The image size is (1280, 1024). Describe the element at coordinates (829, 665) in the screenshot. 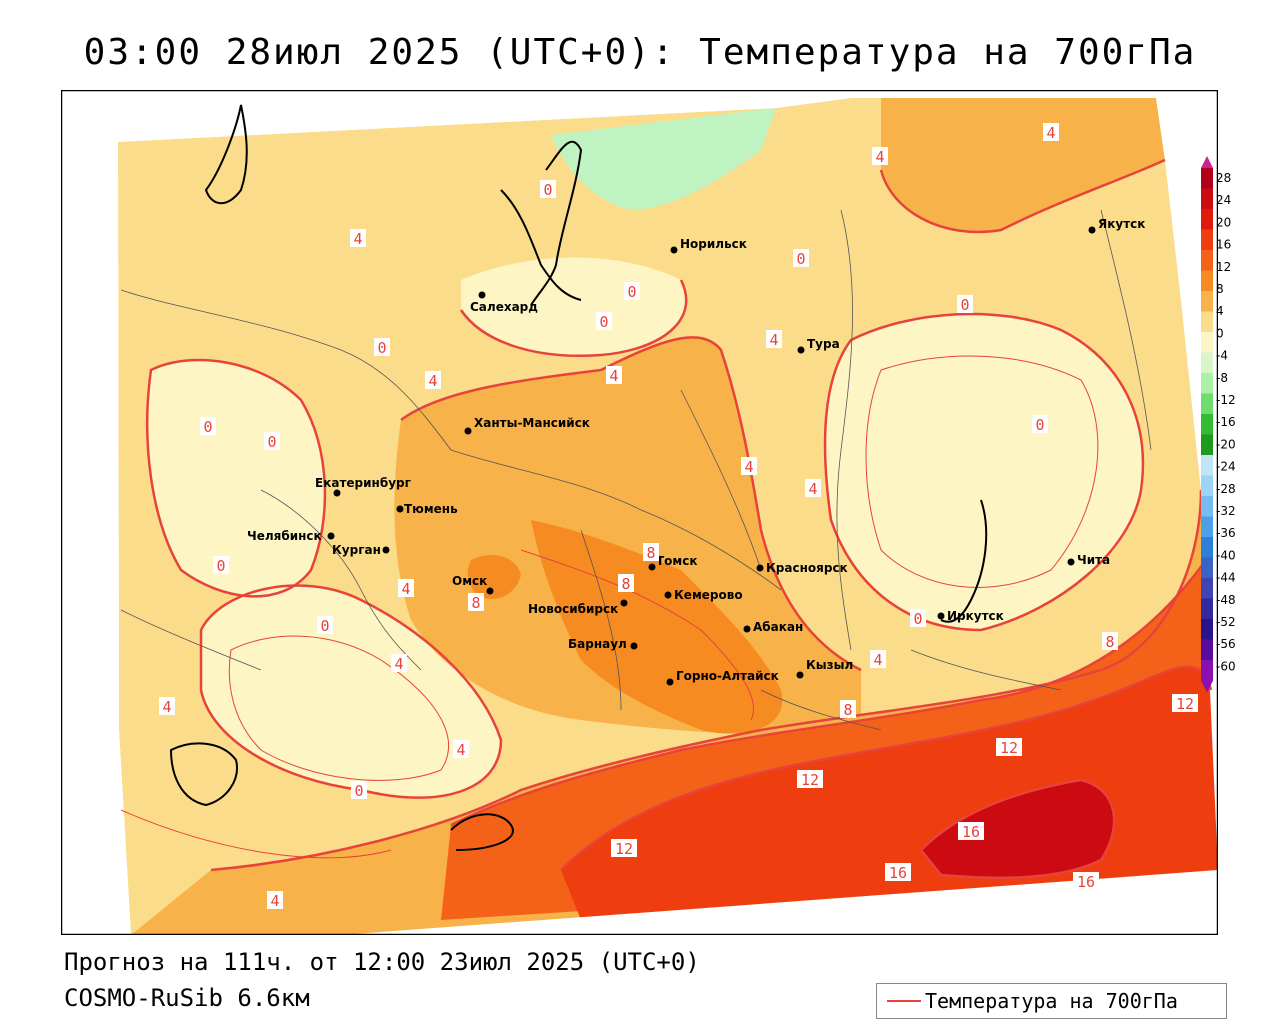

I see `city-label: Кызыл` at that location.